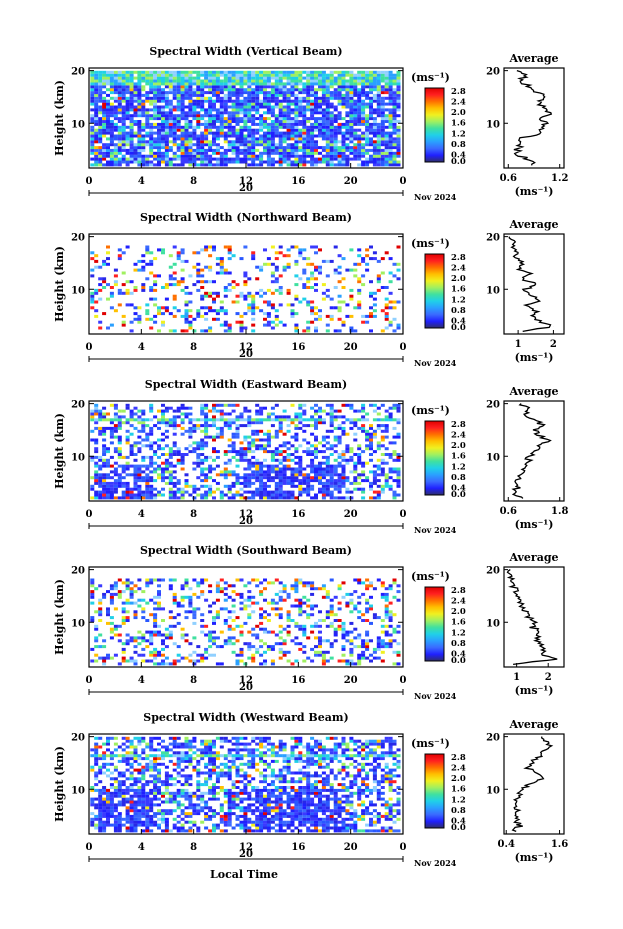  Describe the element at coordinates (534, 284) in the screenshot. I see `average-frame` at that location.